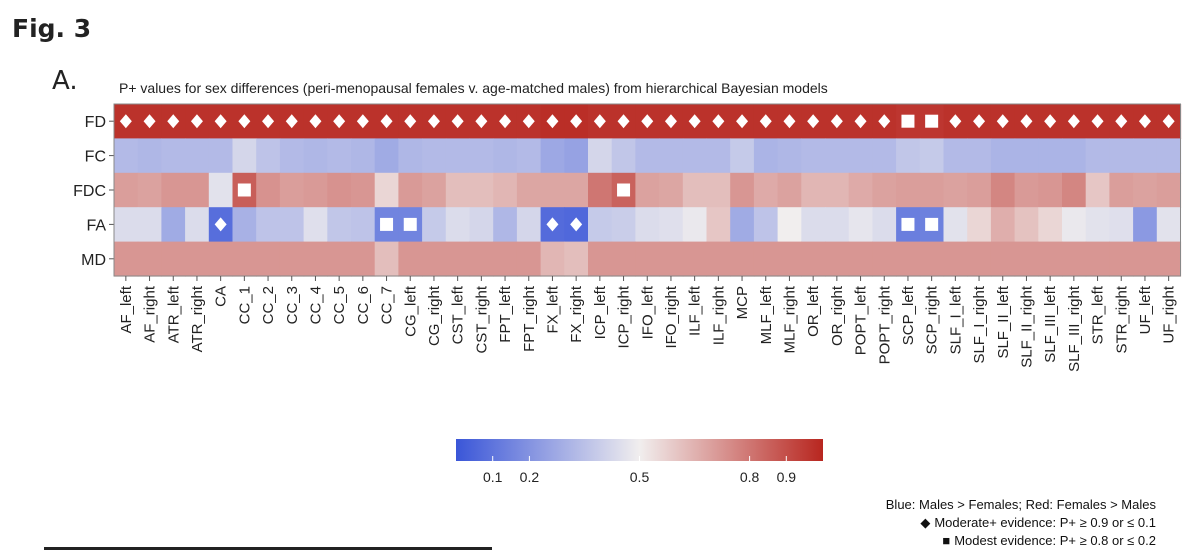  Describe the element at coordinates (1021, 541) in the screenshot. I see `legend-modest-evidence: ■ Modest evidence: P+ ≥ 0.8 or ≤ 0.2` at that location.